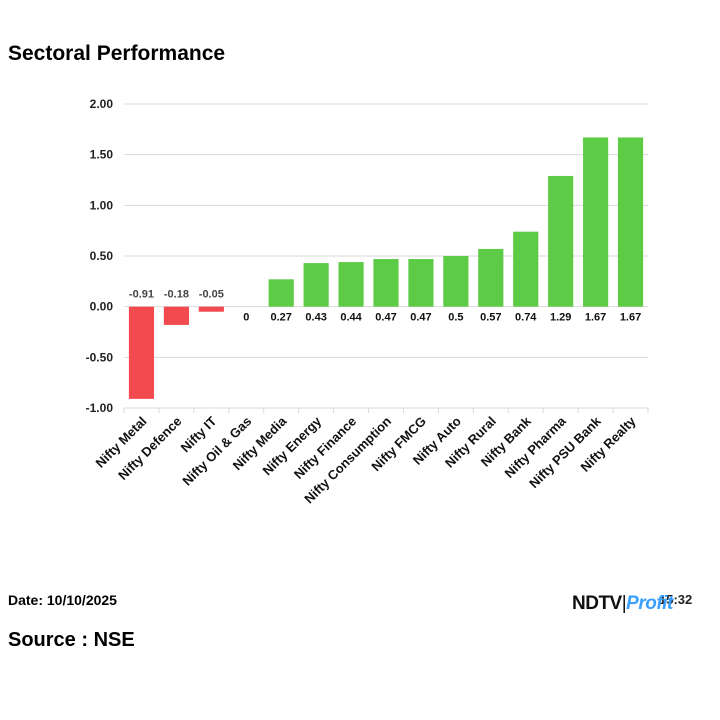 This screenshot has width=720, height=720. I want to click on data-label: 0, so click(246, 318).